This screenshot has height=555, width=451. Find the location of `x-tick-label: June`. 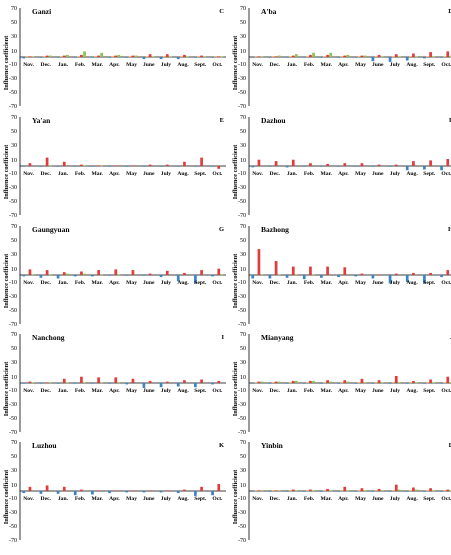

x-tick-label: June is located at coordinates (378, 391).